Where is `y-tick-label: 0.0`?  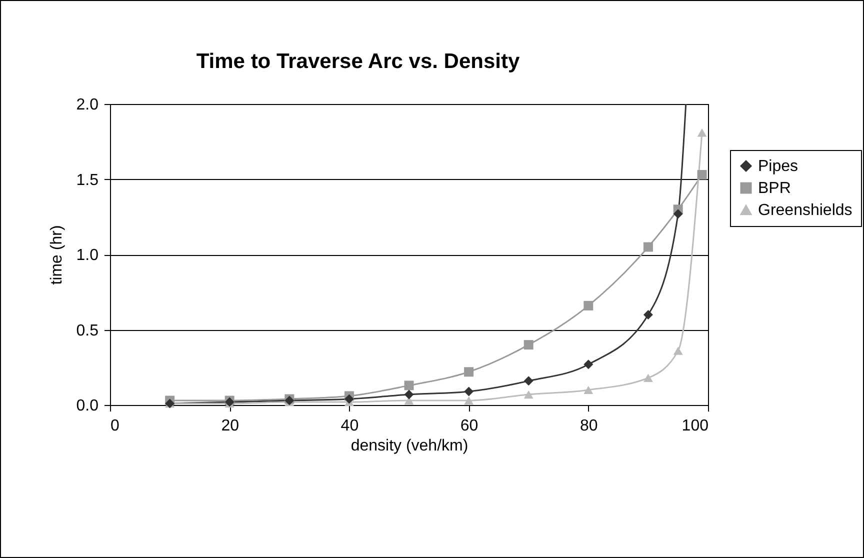
y-tick-label: 0.0 is located at coordinates (87, 406).